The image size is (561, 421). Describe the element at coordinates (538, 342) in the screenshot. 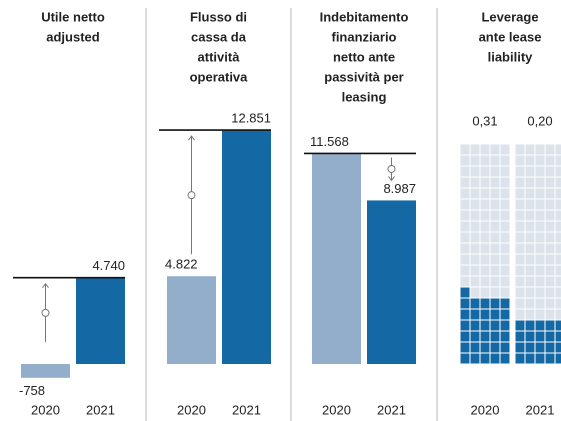

I see `waffle-fill` at that location.